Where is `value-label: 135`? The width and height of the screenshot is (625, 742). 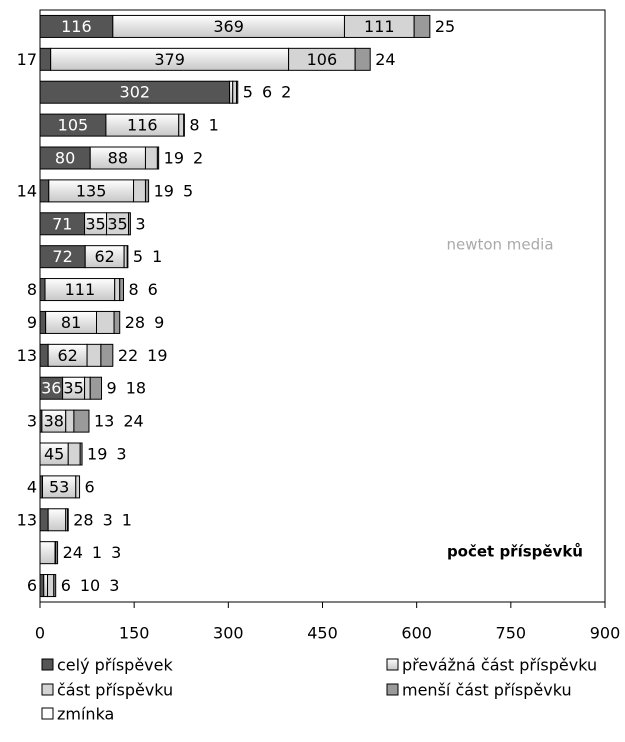 value-label: 135 is located at coordinates (91, 190).